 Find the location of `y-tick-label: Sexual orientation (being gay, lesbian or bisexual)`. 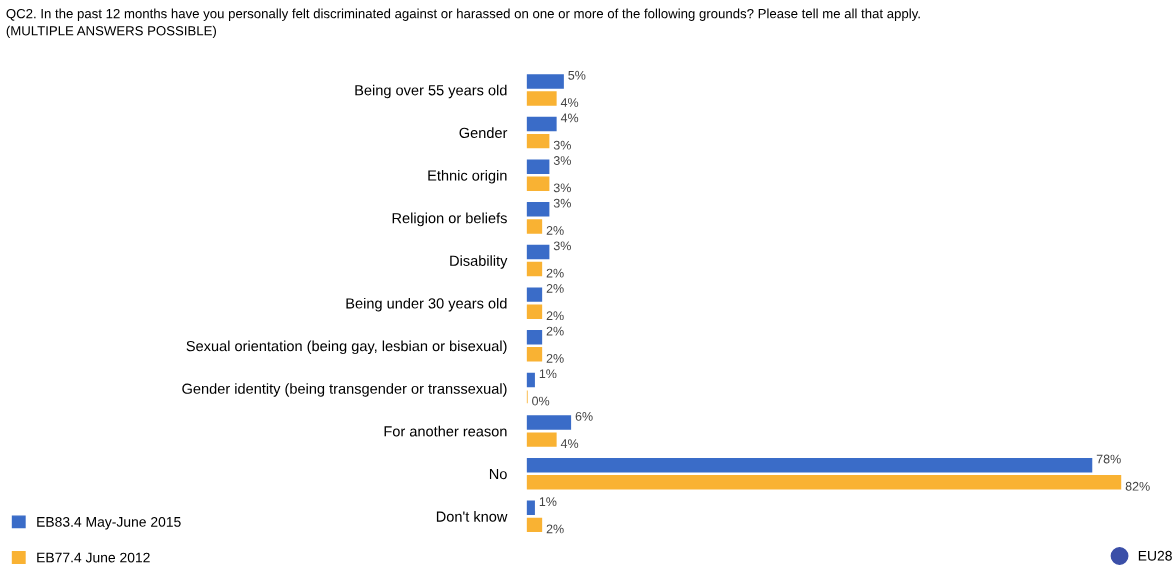

y-tick-label: Sexual orientation (being gay, lesbian or bisexual) is located at coordinates (346, 347).